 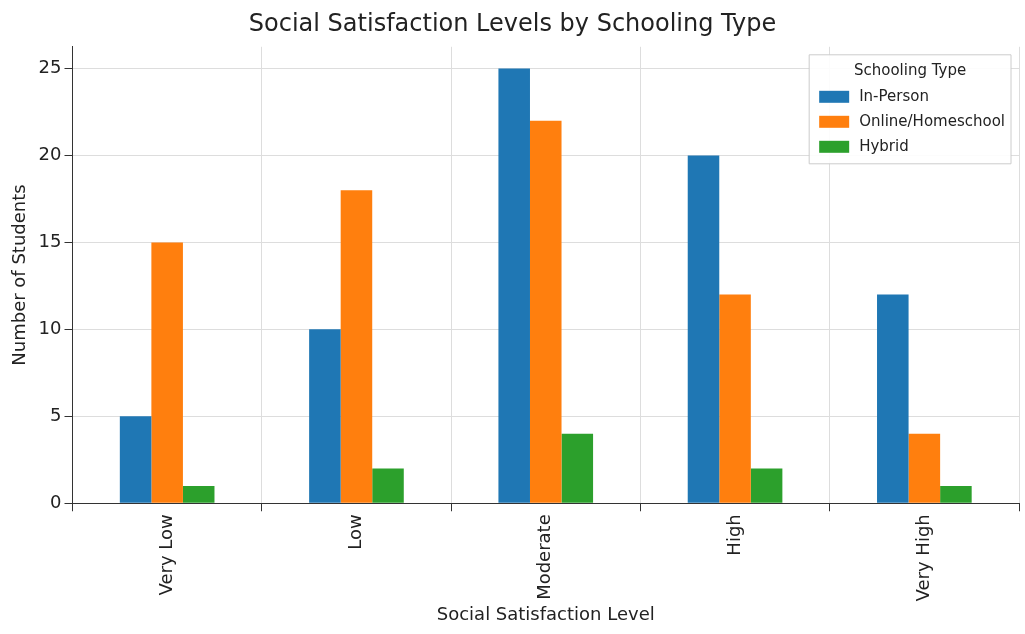 What do you see at coordinates (56, 414) in the screenshot?
I see `y-tick-label: 5` at bounding box center [56, 414].